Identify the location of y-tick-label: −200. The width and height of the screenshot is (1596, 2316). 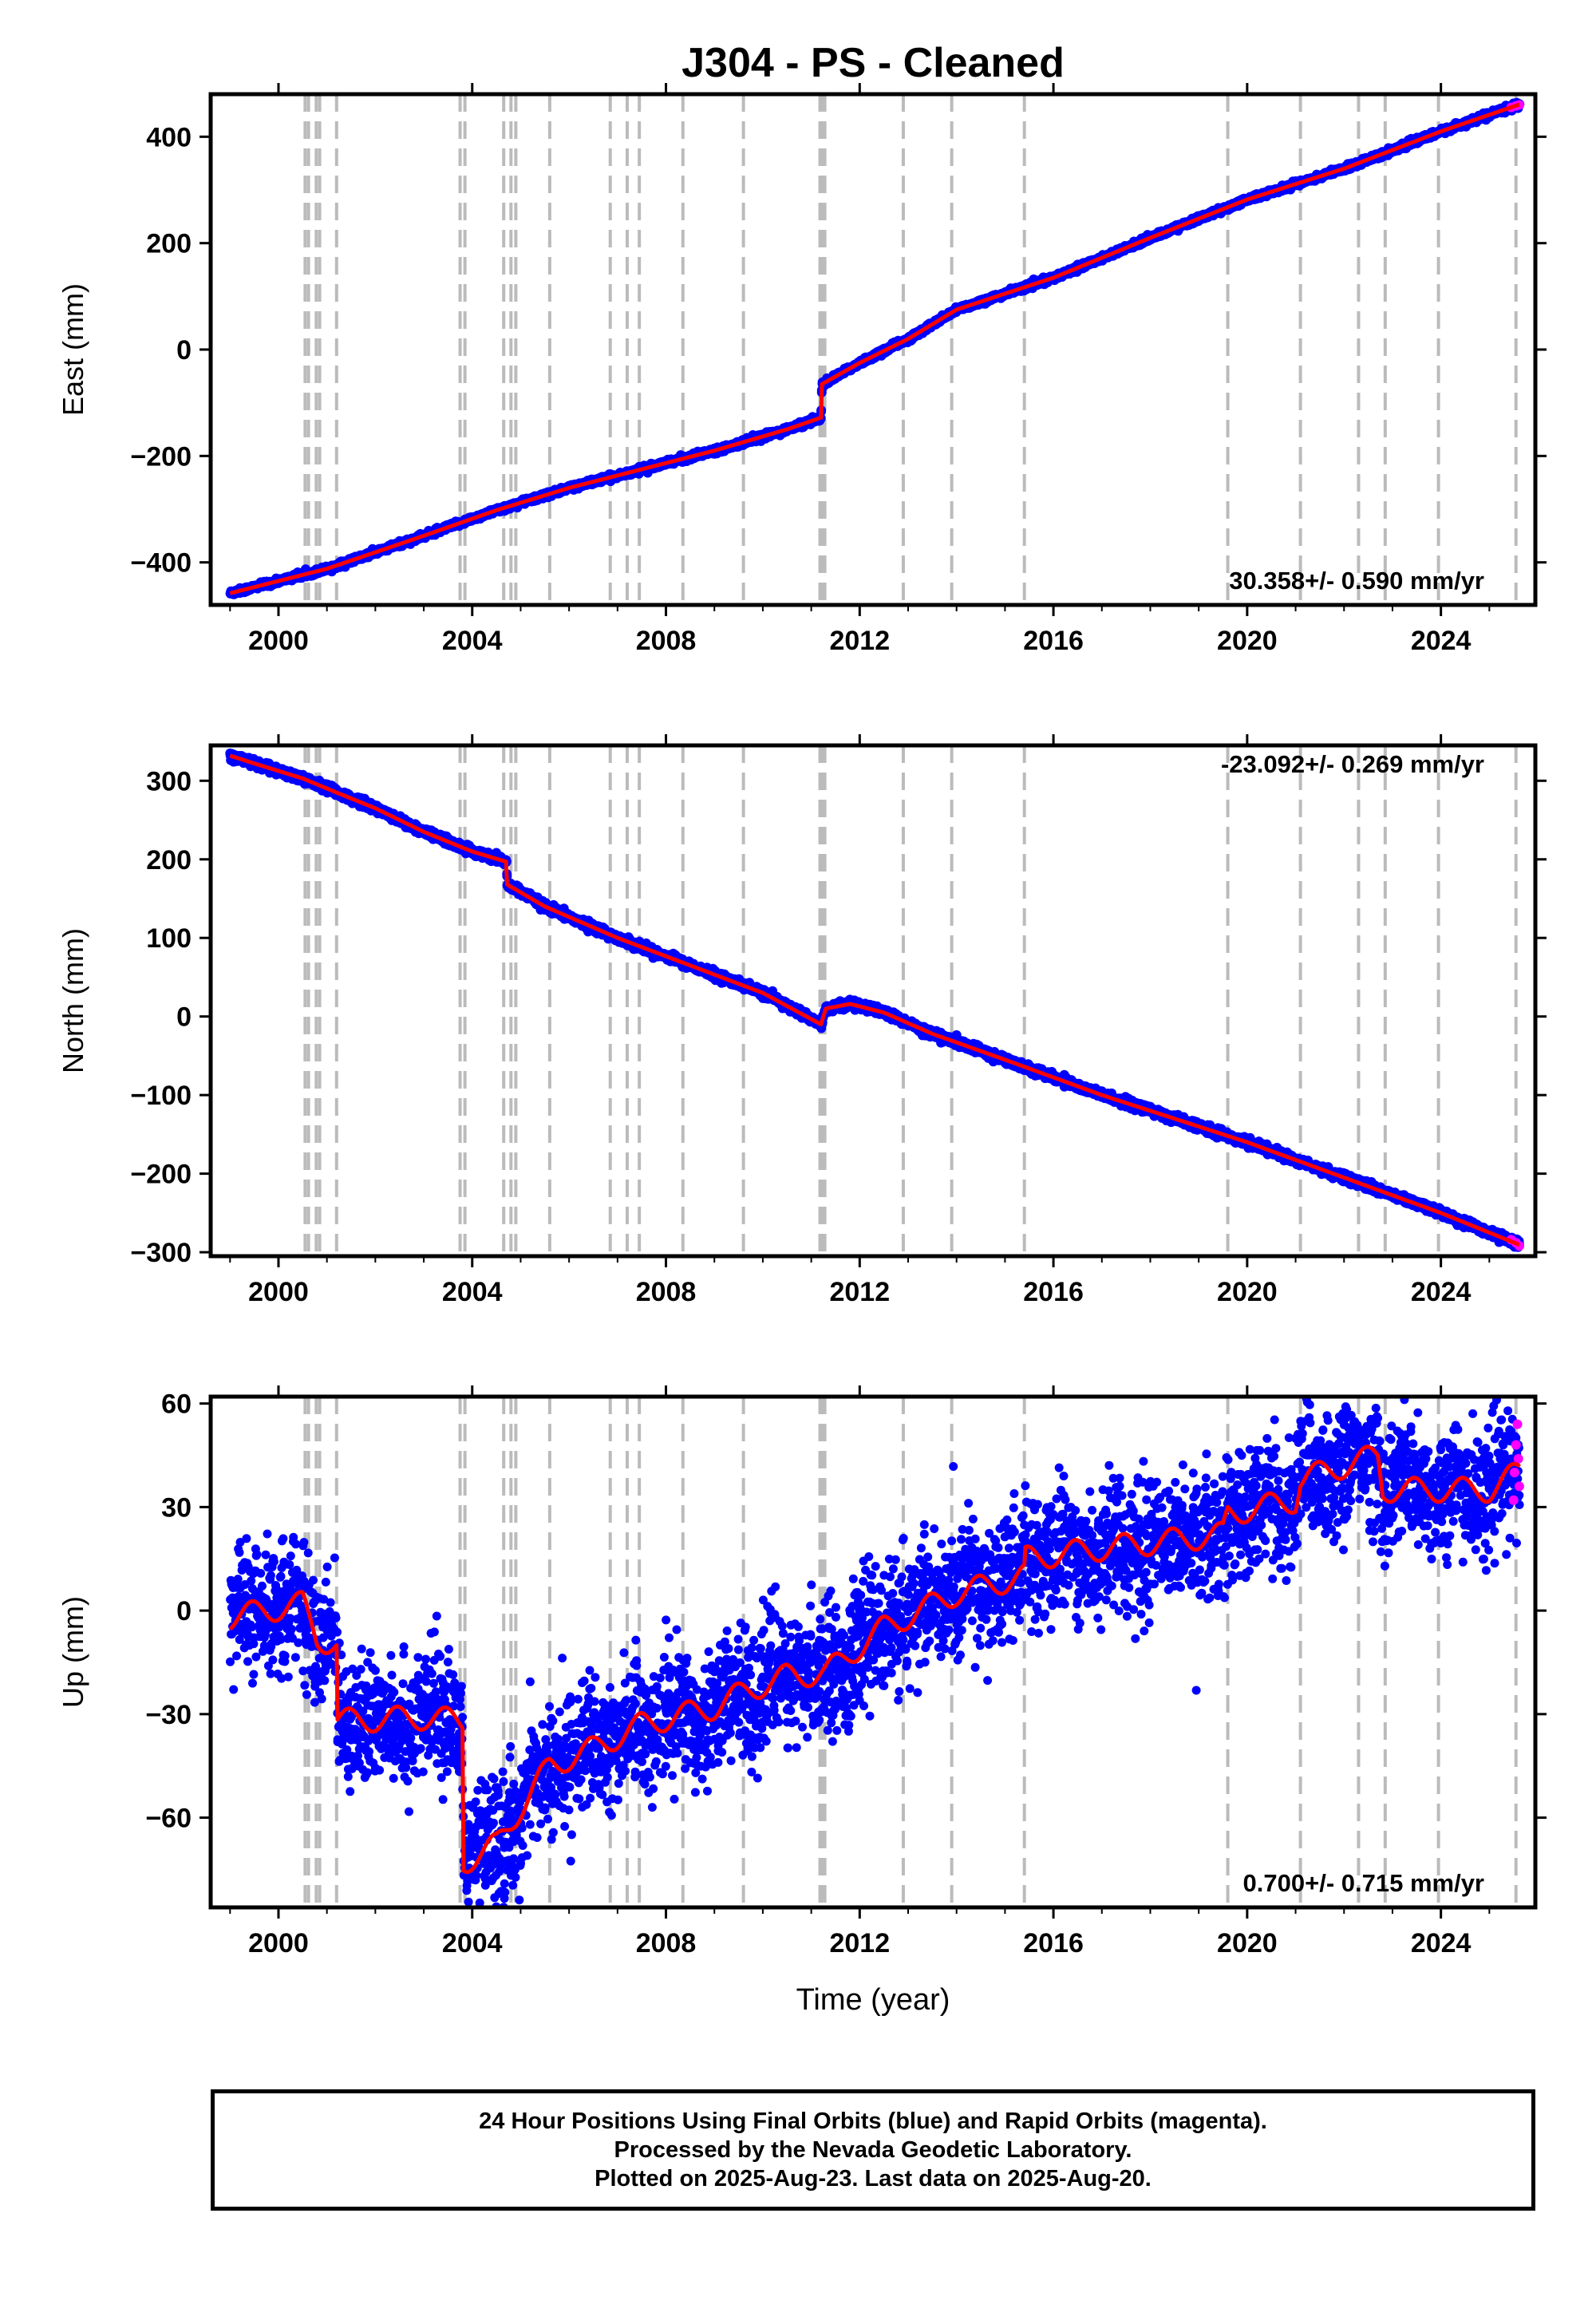
(161, 456).